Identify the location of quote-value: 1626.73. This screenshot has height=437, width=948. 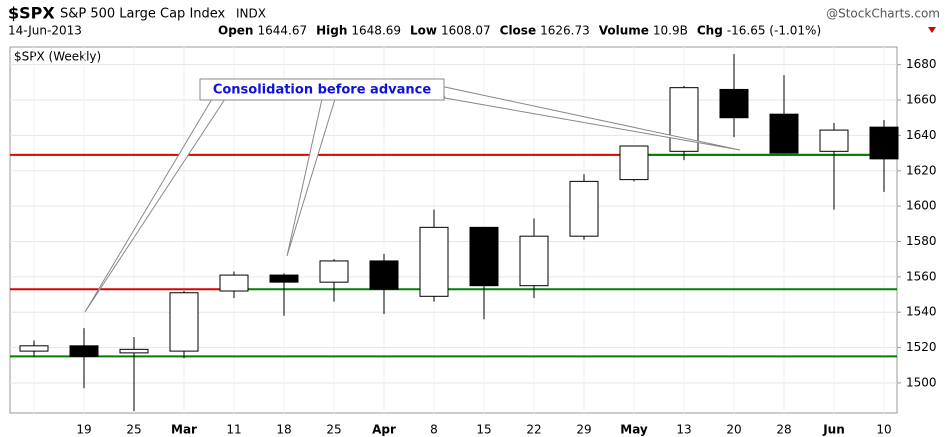
(565, 31).